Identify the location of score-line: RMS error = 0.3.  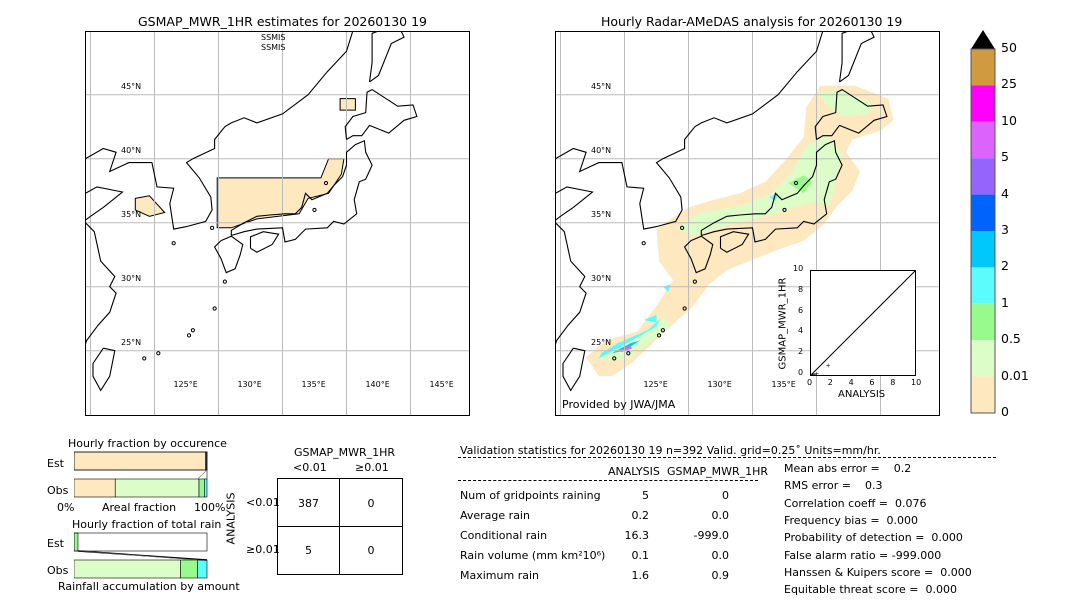
(833, 486).